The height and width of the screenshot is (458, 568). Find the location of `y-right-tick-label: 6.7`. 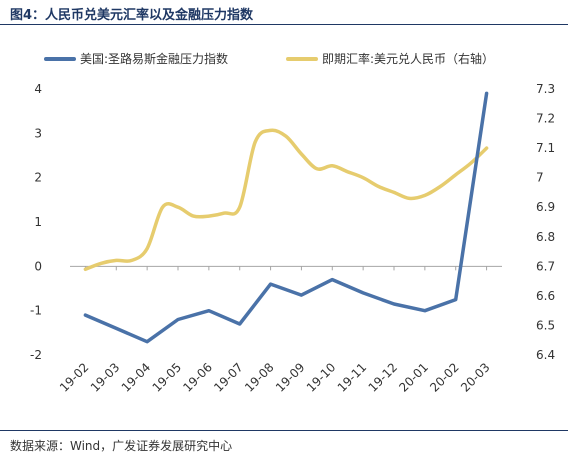

y-right-tick-label: 6.7 is located at coordinates (545, 266).